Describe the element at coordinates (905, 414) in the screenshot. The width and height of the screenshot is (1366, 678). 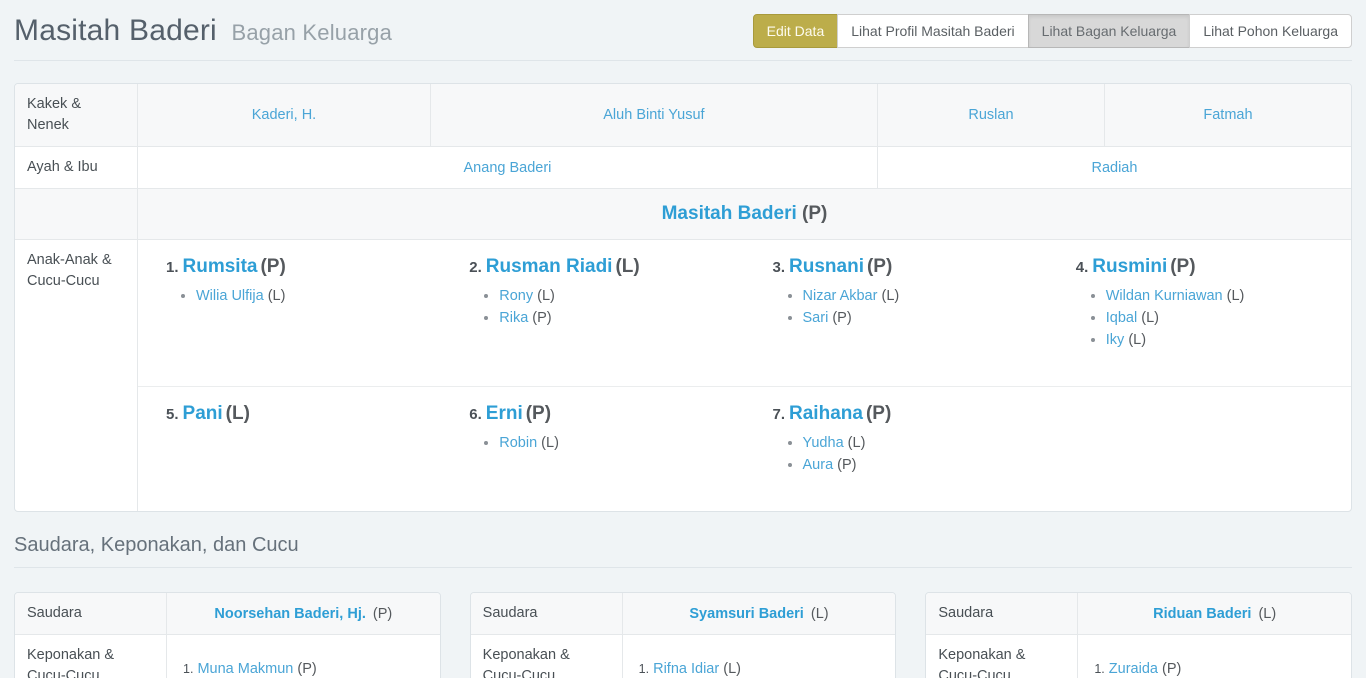
I see `child-heading: 7. Raihana (P)` at that location.